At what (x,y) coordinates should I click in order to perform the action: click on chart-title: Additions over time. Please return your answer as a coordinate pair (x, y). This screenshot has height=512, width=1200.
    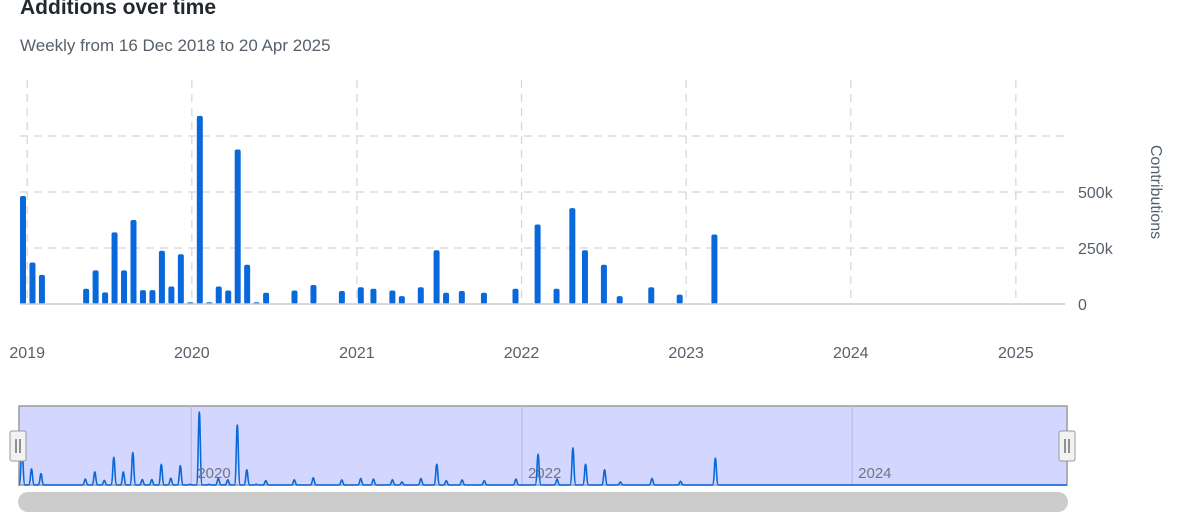
    Looking at the image, I should click on (118, 9).